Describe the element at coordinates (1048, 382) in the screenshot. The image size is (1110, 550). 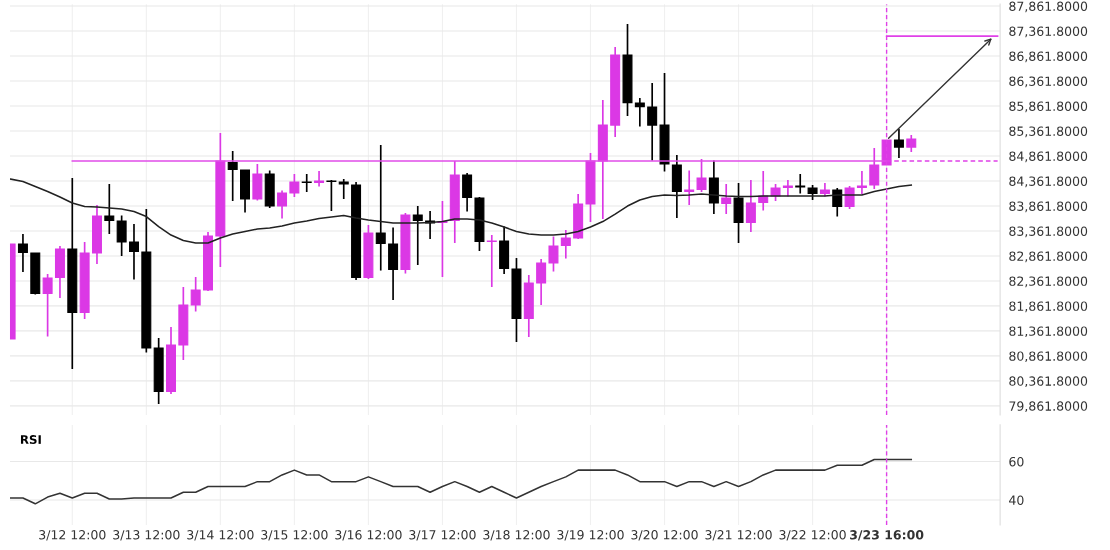
I see `y-tick-label: 80,361.8000` at that location.